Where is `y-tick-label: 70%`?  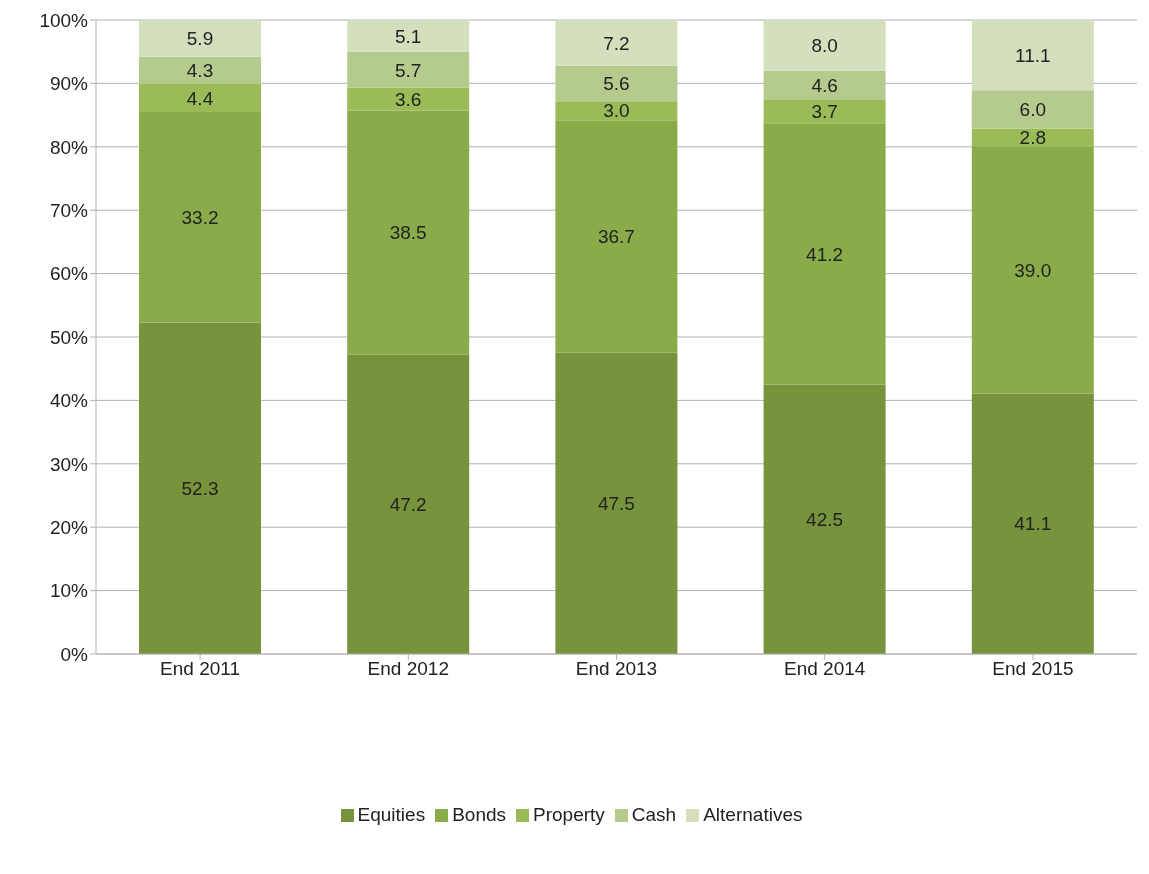
y-tick-label: 70% is located at coordinates (69, 210).